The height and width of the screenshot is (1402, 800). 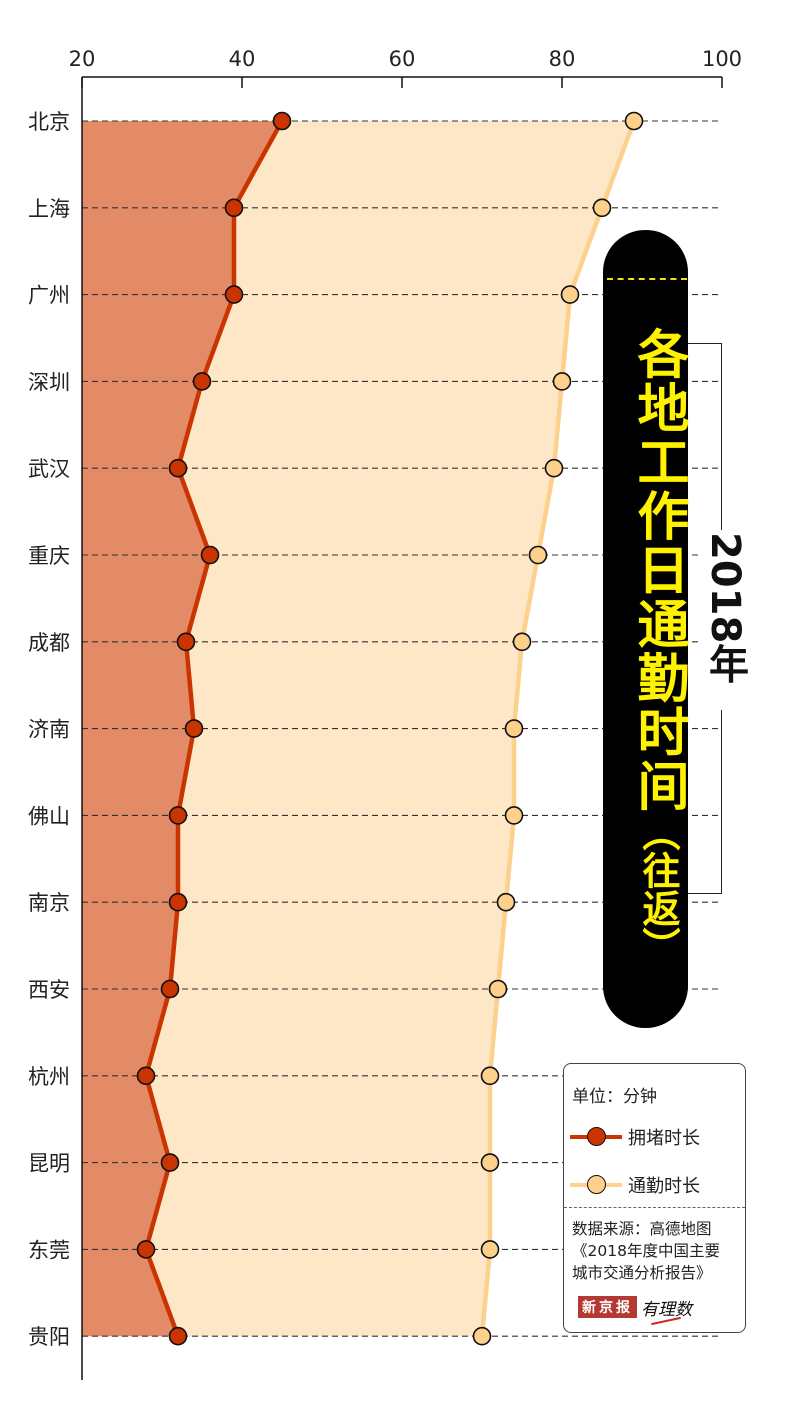 What do you see at coordinates (664, 1186) in the screenshot?
I see `legend-label: 通勤时长` at bounding box center [664, 1186].